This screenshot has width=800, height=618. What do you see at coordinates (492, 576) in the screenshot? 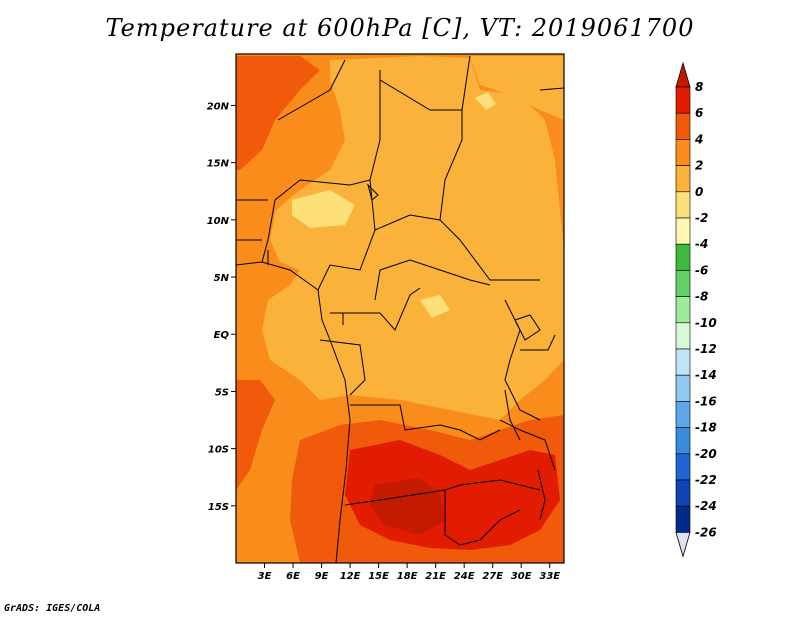
I see `x-tick-label: 27E` at bounding box center [492, 576].